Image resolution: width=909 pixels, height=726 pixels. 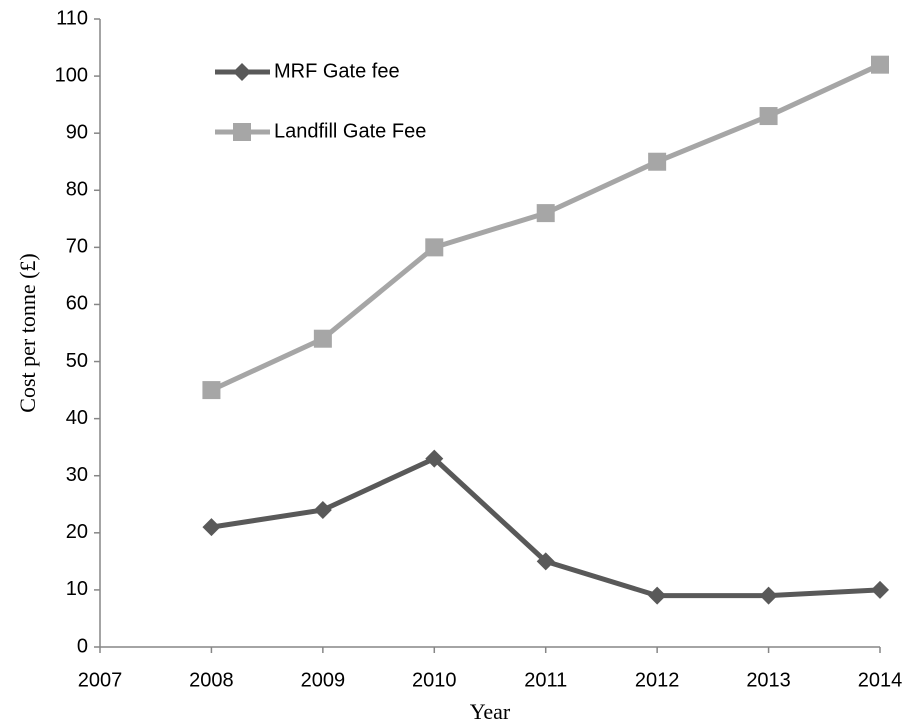 What do you see at coordinates (880, 680) in the screenshot?
I see `x-tick-label: 2014` at bounding box center [880, 680].